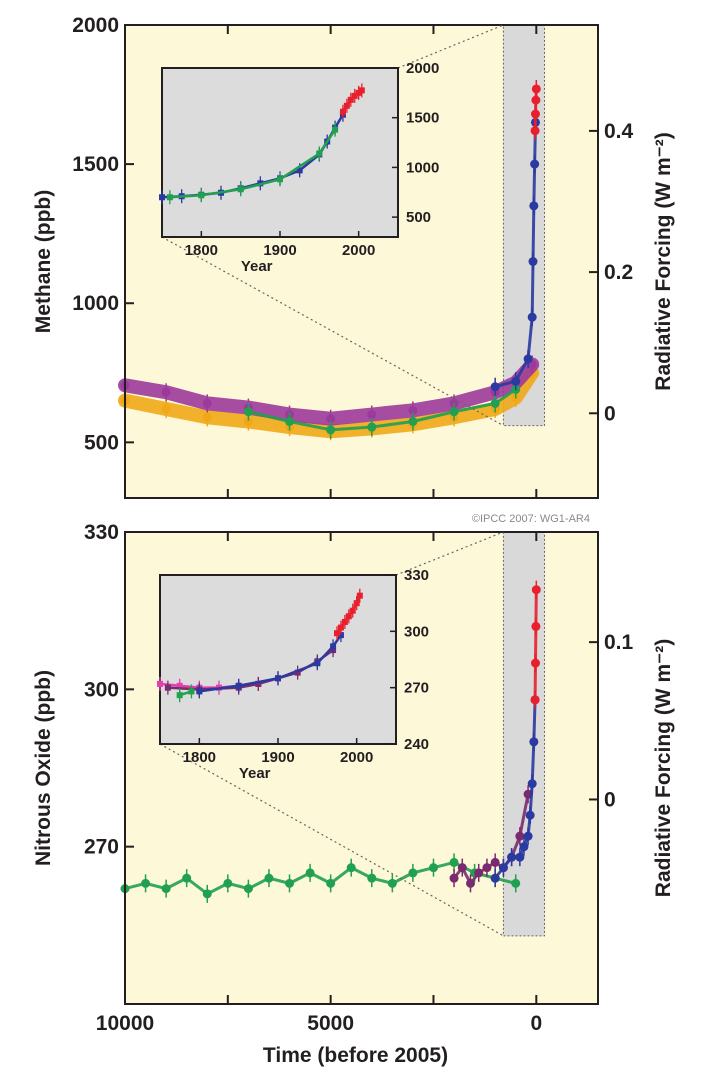 This screenshot has width=702, height=1092. I want to click on y-tick-label: 500, so click(101, 442).